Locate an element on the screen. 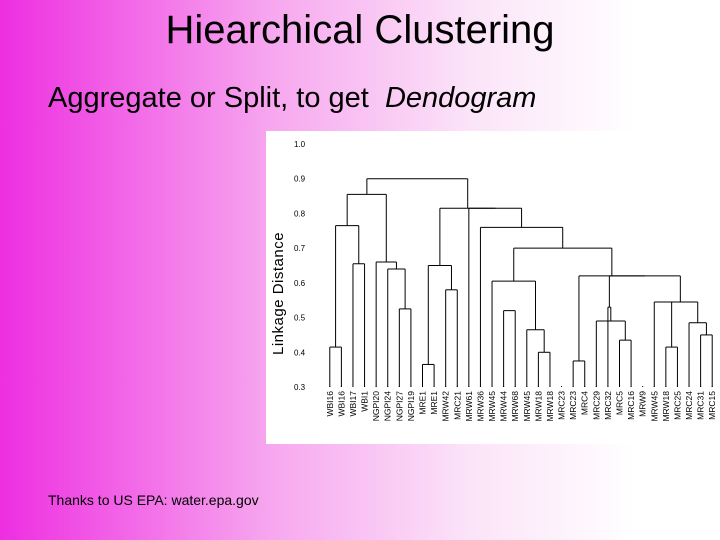 The image size is (720, 540). leaf-label: MRC15 is located at coordinates (712, 405).